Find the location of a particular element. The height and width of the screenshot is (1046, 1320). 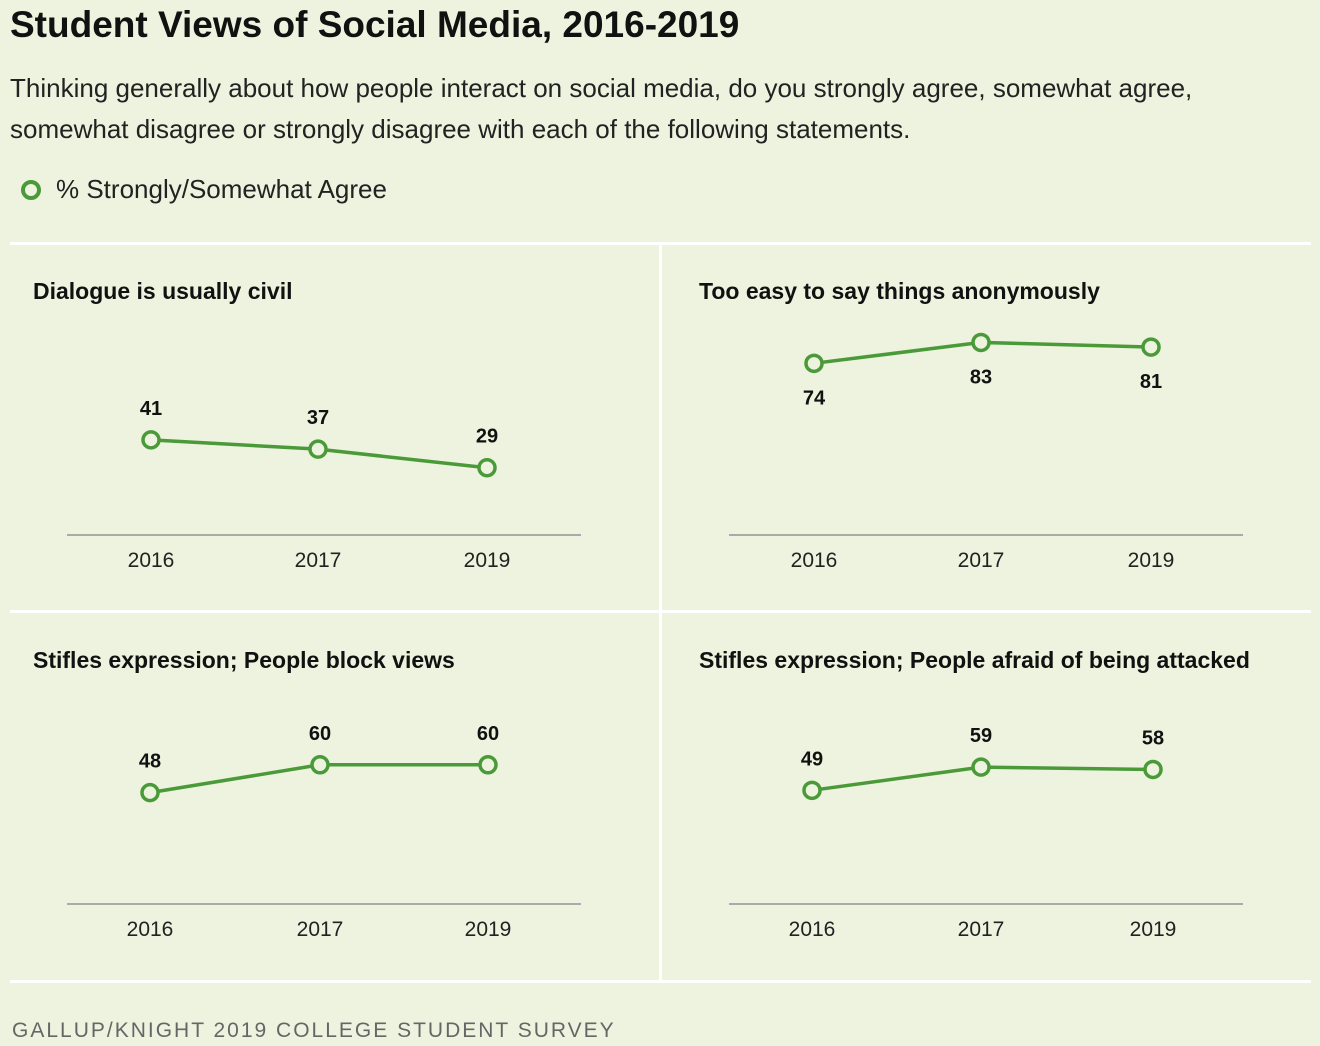

legend-label: % Strongly/Somewhat Agree is located at coordinates (221, 189).